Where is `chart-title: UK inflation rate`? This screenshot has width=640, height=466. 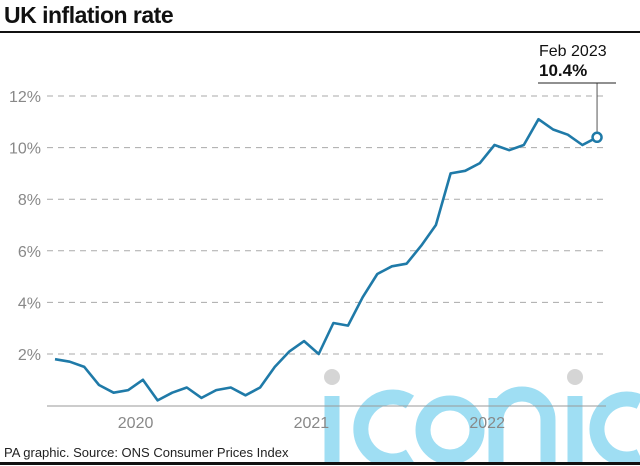
chart-title: UK inflation rate is located at coordinates (89, 15).